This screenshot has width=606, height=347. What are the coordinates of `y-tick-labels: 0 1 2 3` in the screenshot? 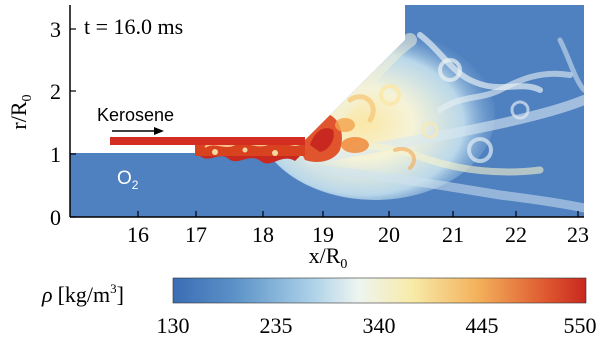 It's located at (55, 123).